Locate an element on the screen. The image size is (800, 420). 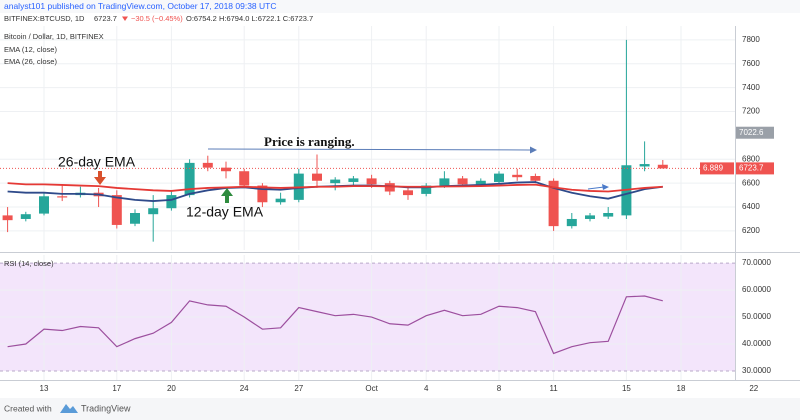
x-tick-label: Oct is located at coordinates (371, 388).